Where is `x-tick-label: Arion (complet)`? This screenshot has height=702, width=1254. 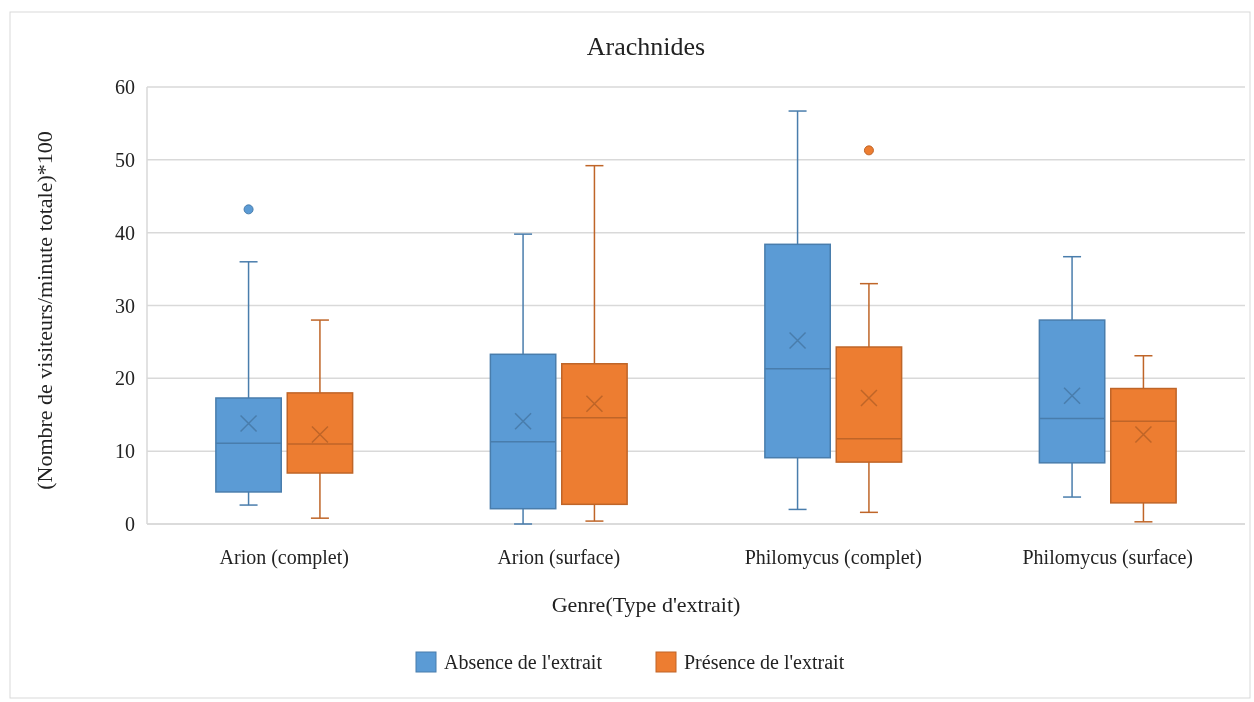 x-tick-label: Arion (complet) is located at coordinates (284, 557).